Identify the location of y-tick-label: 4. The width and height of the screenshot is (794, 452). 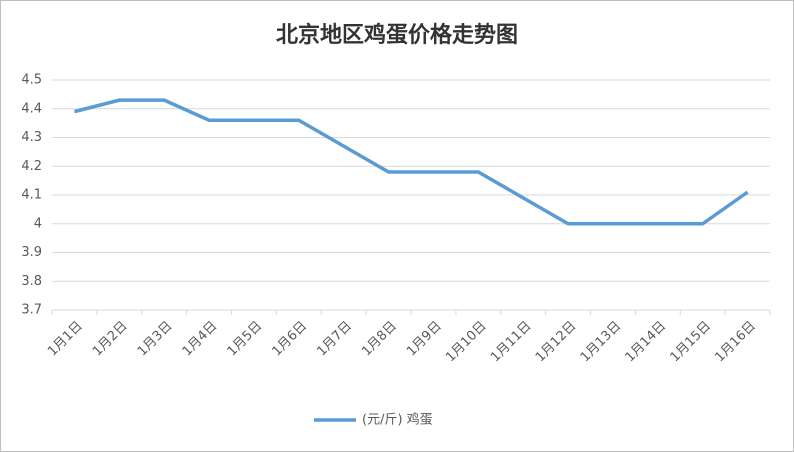
(38, 223).